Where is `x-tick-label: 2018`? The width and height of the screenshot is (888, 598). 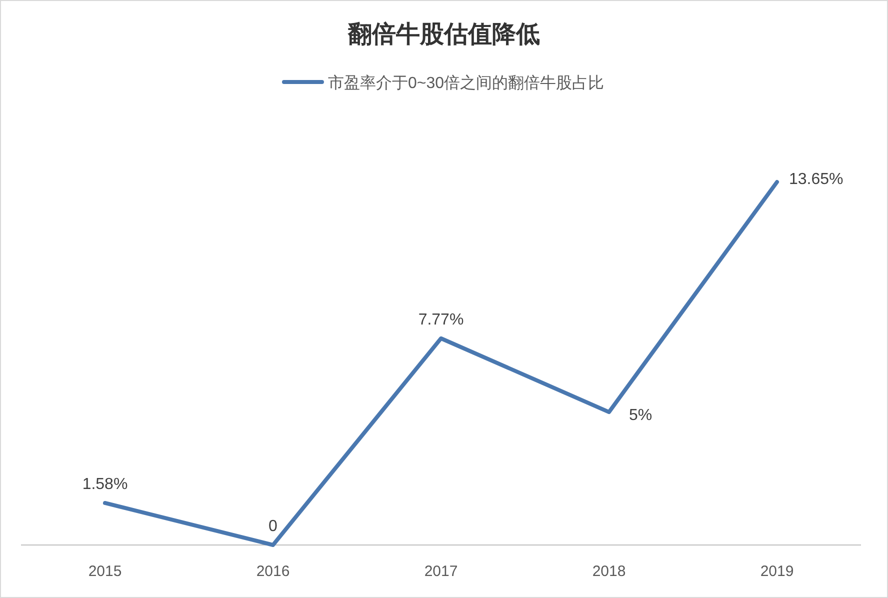 x-tick-label: 2018 is located at coordinates (609, 571).